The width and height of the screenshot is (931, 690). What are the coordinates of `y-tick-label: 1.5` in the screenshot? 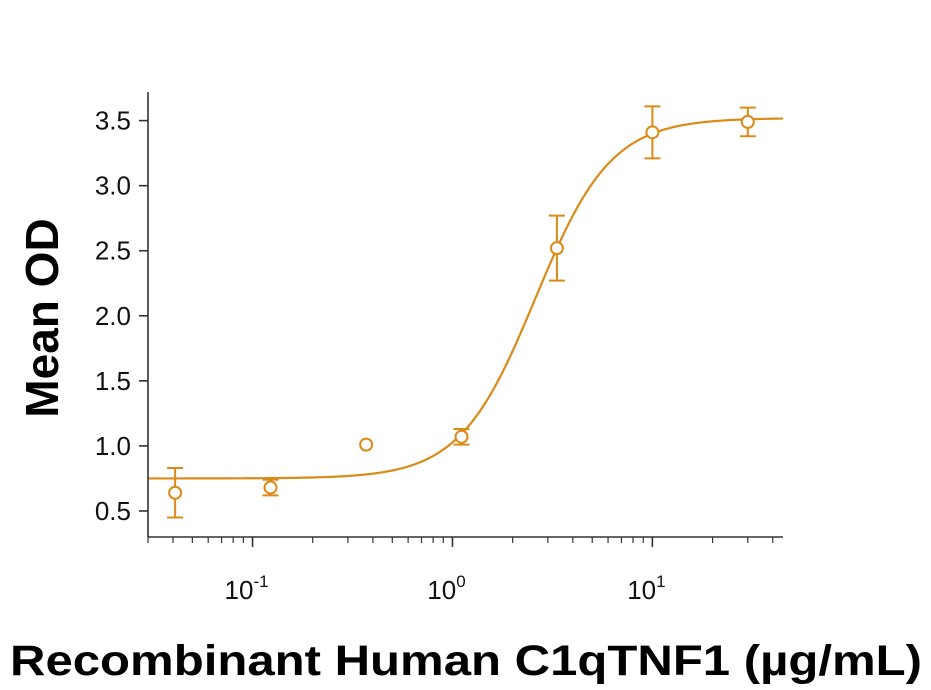 It's located at (113, 381).